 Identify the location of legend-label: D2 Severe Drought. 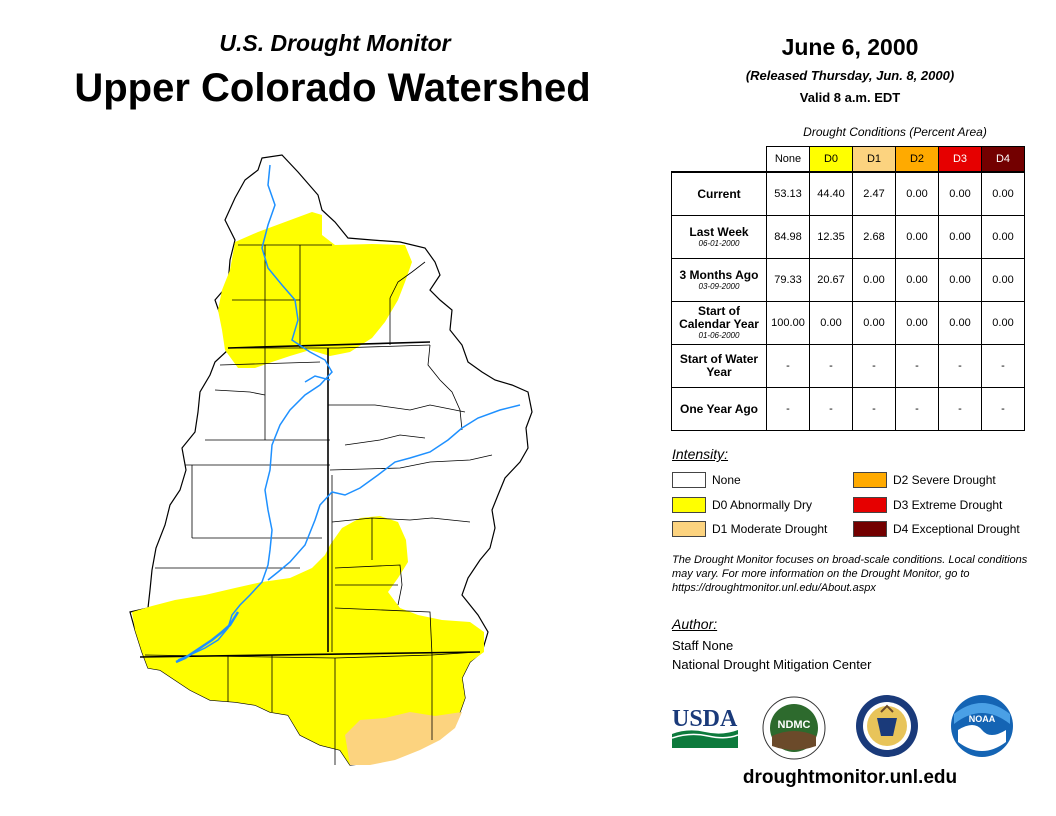
(944, 480).